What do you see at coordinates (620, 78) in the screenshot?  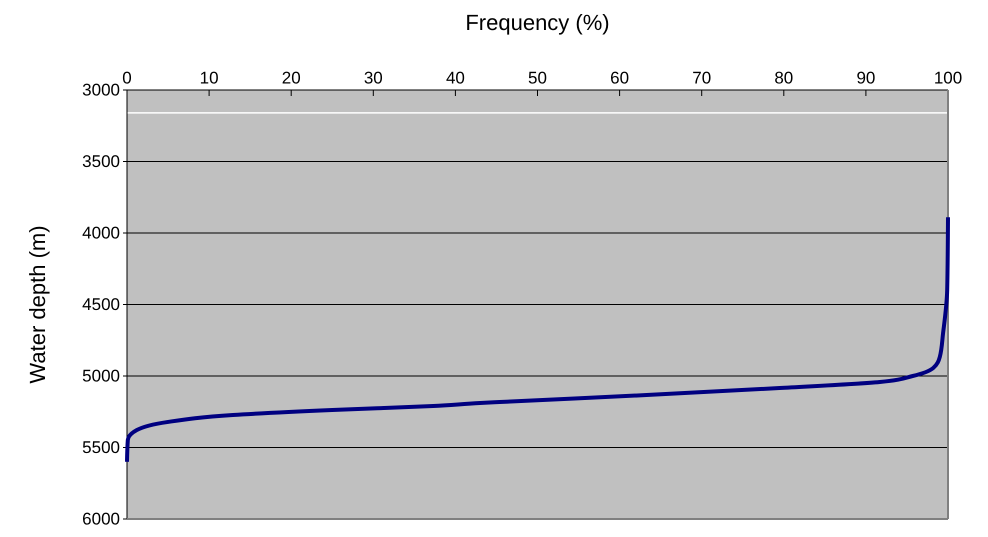 I see `x-tick-label: 60` at bounding box center [620, 78].